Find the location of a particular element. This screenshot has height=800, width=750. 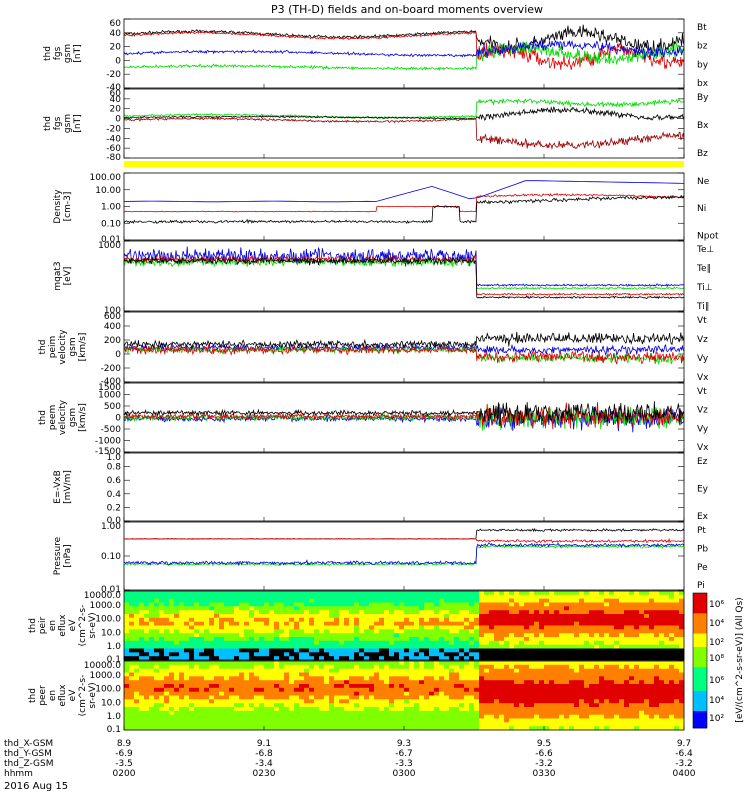

panel-frame is located at coordinates (404, 123).